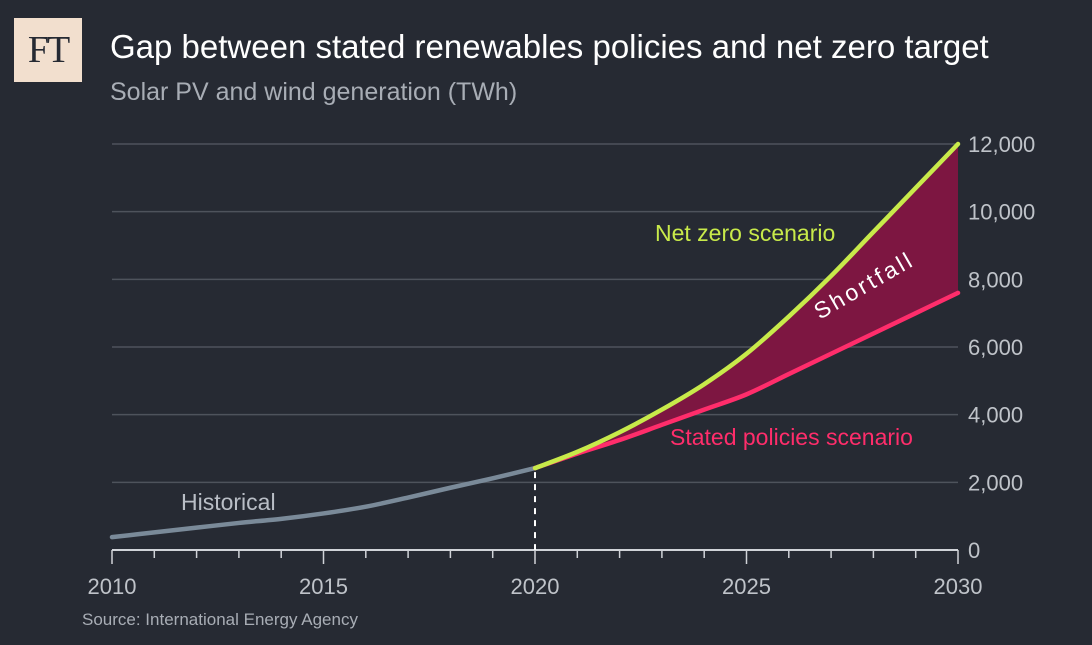 Image resolution: width=1092 pixels, height=645 pixels. What do you see at coordinates (112, 586) in the screenshot?
I see `x-tick-label-2010: 2010` at bounding box center [112, 586].